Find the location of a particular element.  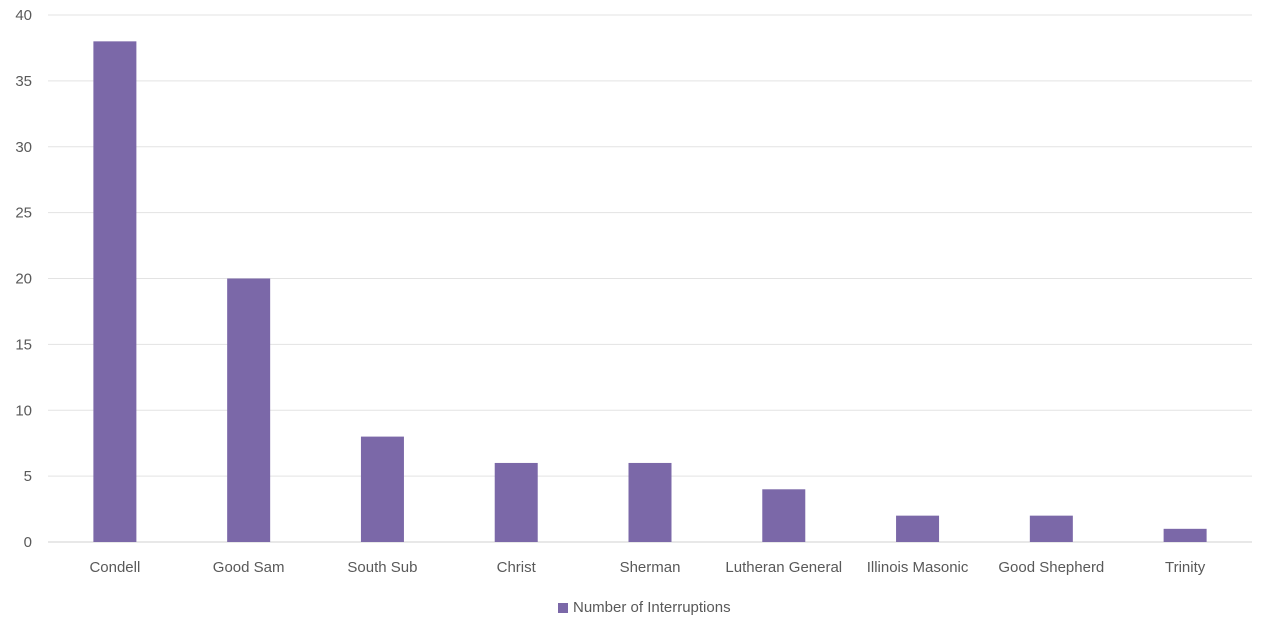

y-tick-label: 0 is located at coordinates (28, 542).